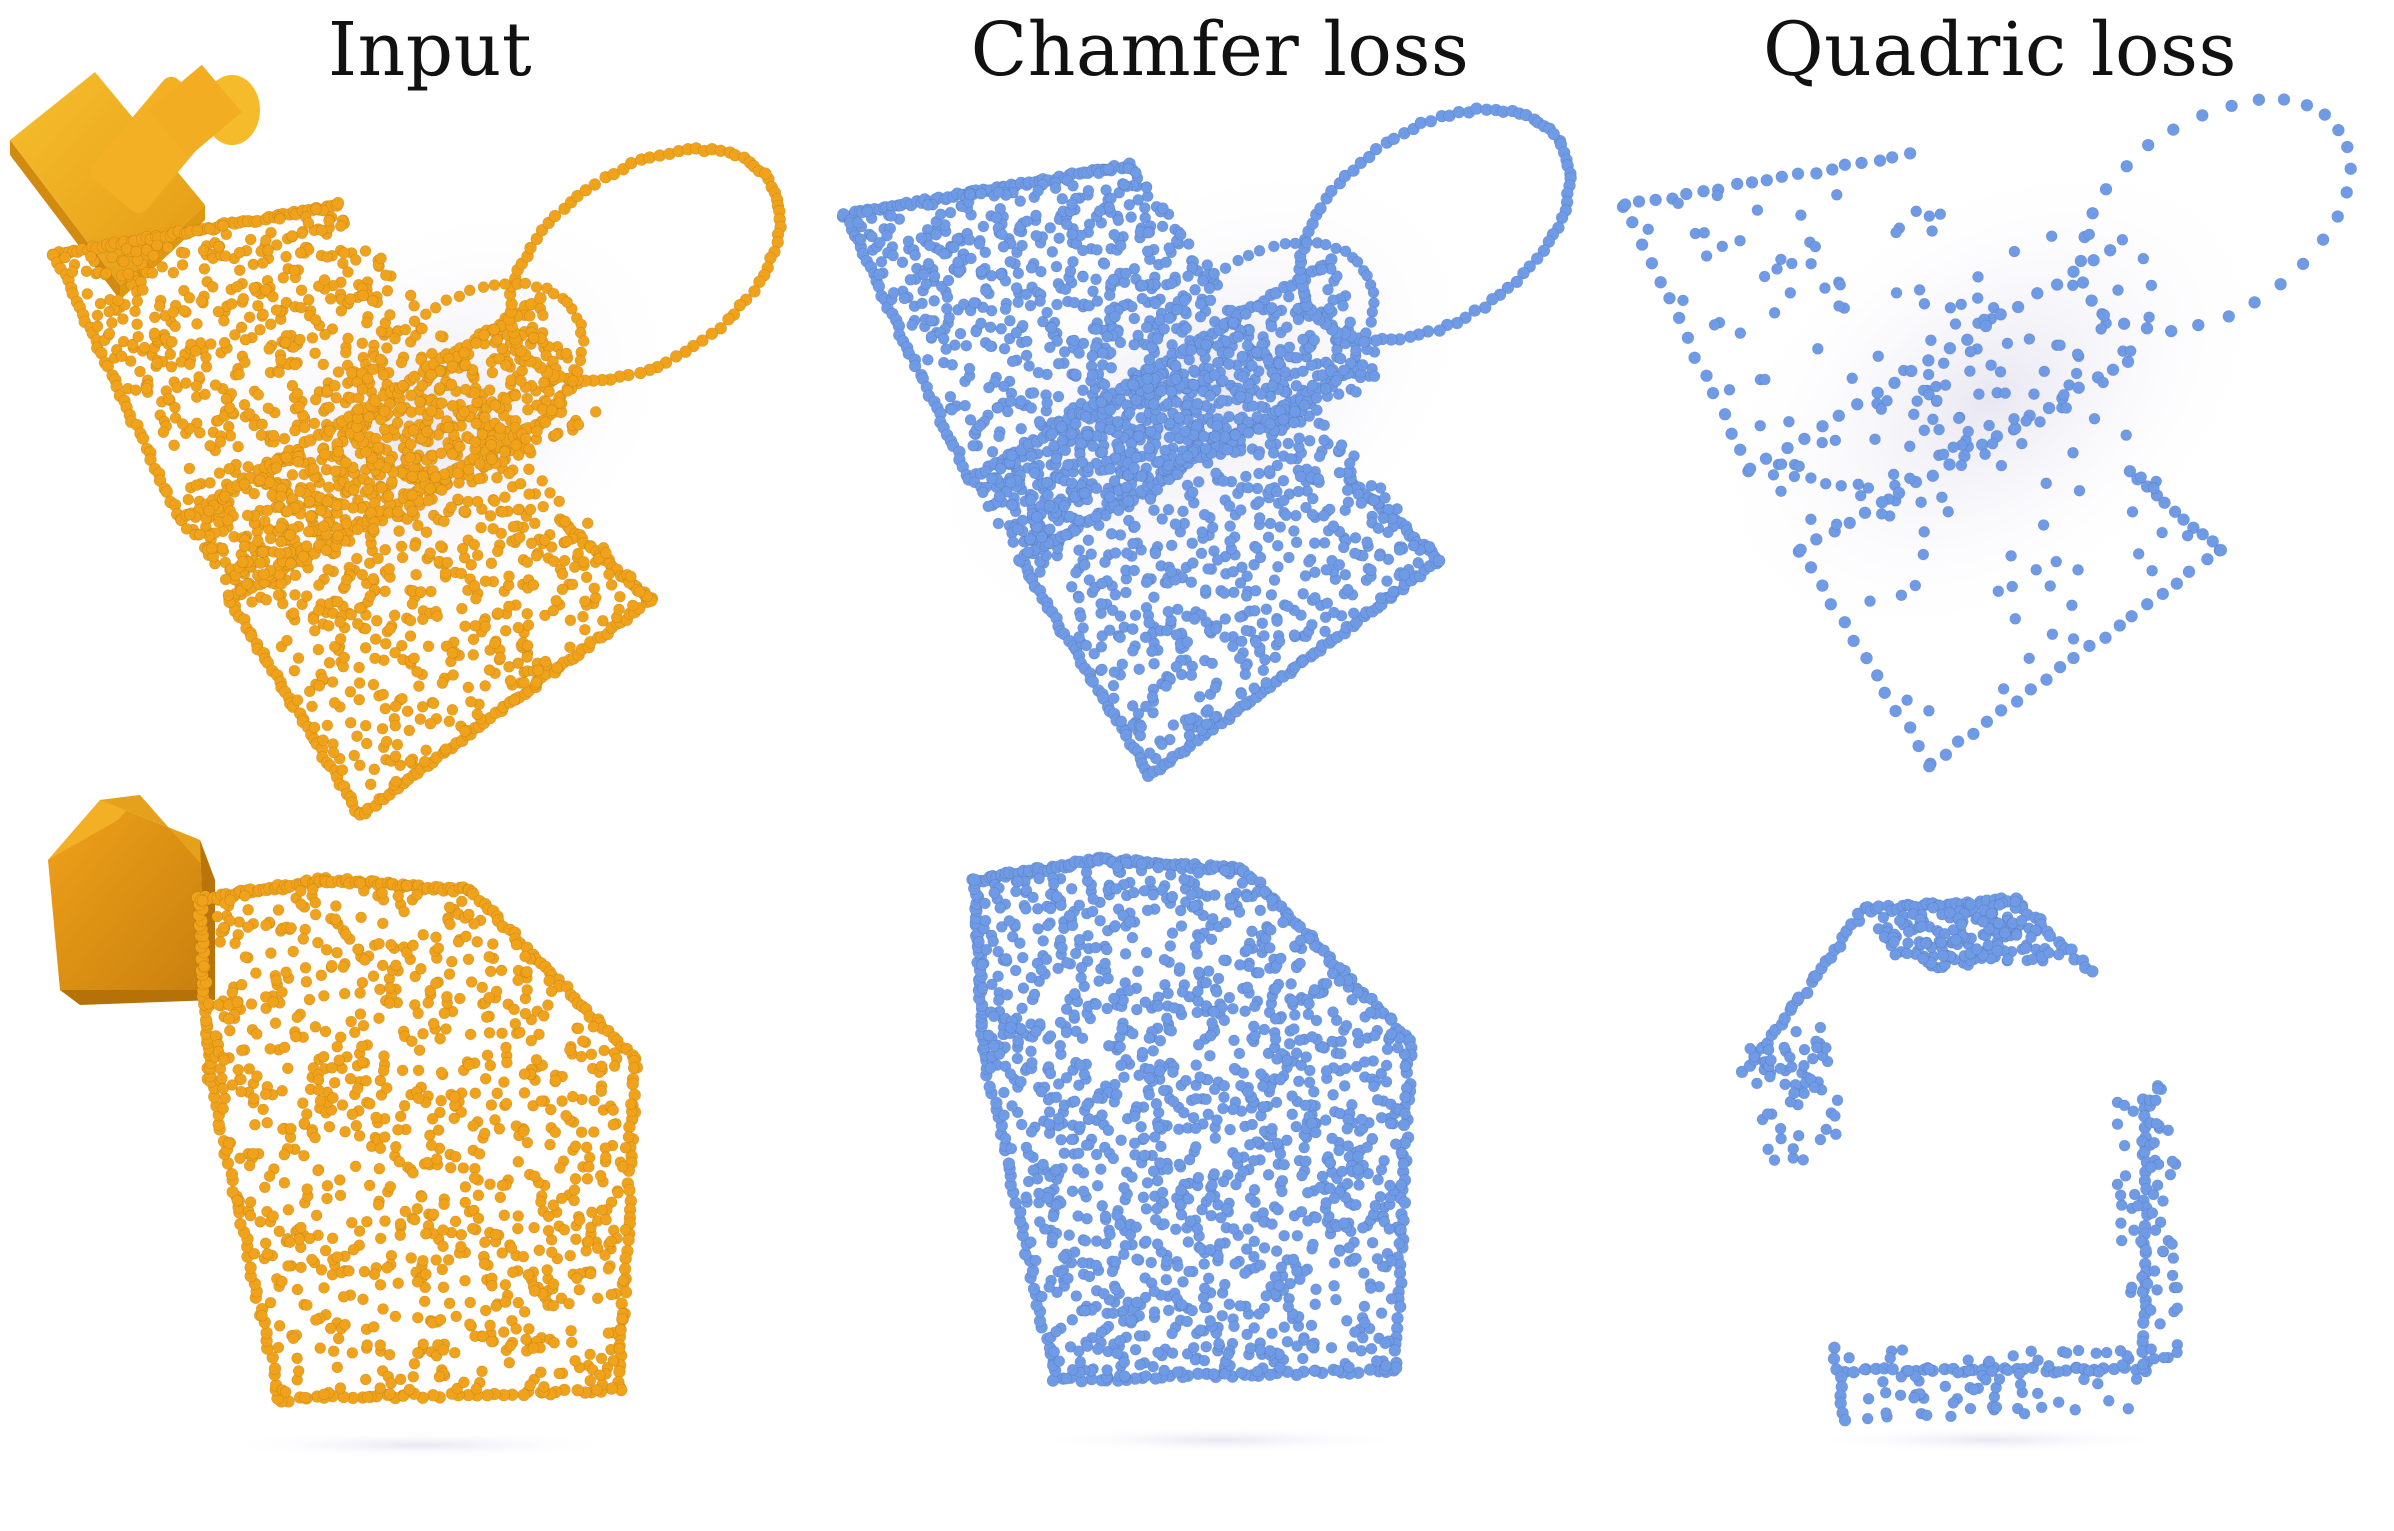  I want to click on column-title-input: Input, so click(430, 50).